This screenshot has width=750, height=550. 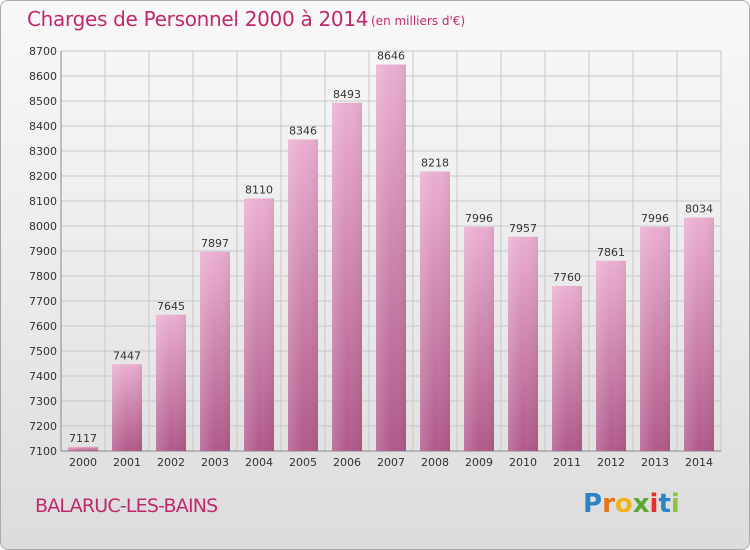 I want to click on y-tick-label: 7200, so click(x=43, y=426).